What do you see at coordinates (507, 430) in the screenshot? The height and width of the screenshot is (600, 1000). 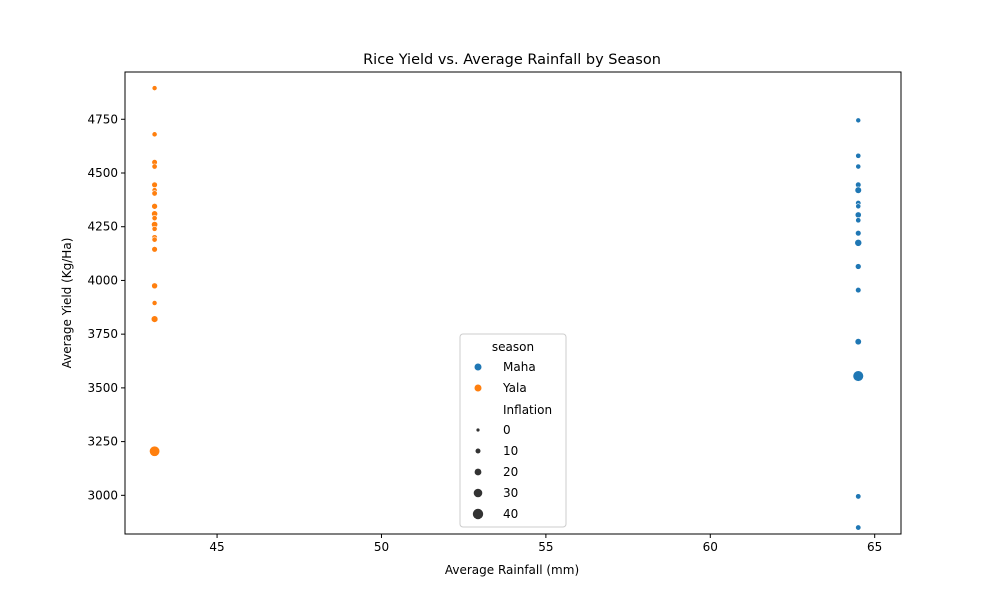 I see `legend-size-label: 0` at bounding box center [507, 430].